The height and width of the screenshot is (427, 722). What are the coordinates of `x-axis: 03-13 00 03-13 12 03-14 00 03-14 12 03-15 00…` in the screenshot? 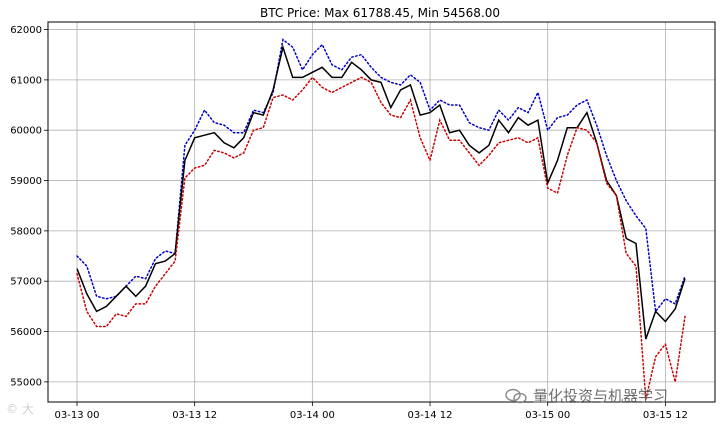 It's located at (371, 411).